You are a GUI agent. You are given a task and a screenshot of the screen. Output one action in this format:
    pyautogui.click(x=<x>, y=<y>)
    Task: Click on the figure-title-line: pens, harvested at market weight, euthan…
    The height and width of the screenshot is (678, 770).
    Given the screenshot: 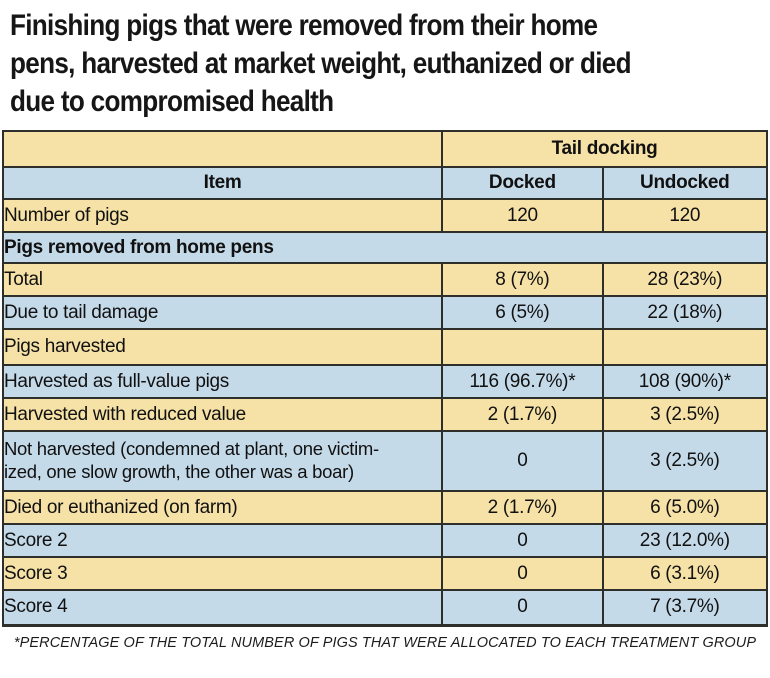 What is the action you would take?
    pyautogui.click(x=321, y=63)
    